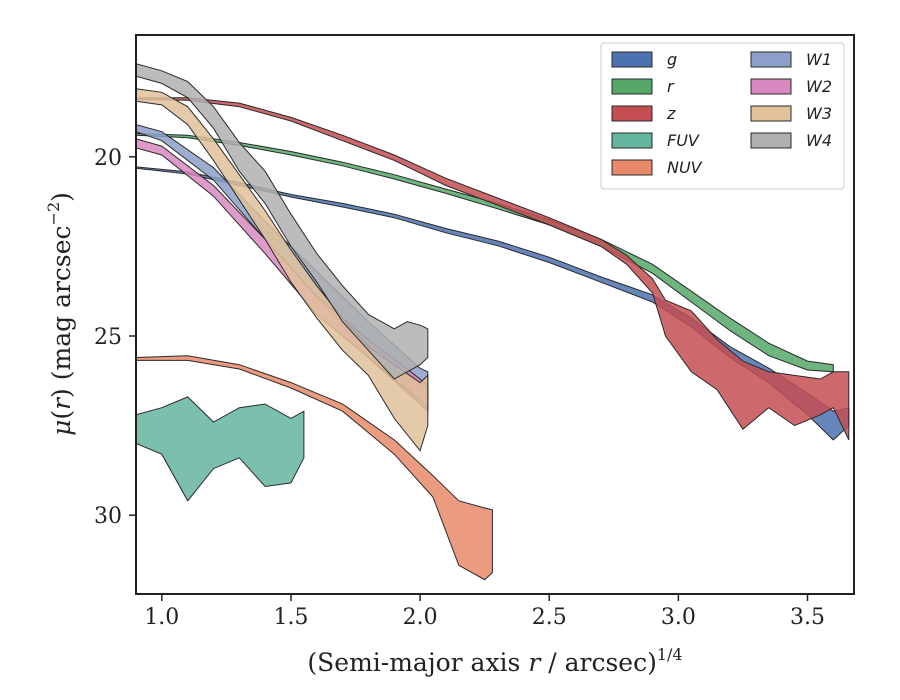  I want to click on legend-swatch-w3, so click(771, 113).